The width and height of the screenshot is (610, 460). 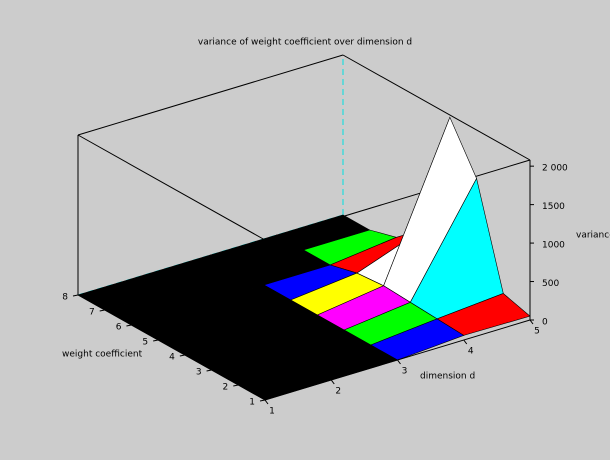 What do you see at coordinates (145, 343) in the screenshot?
I see `y-tick-label: 5` at bounding box center [145, 343].